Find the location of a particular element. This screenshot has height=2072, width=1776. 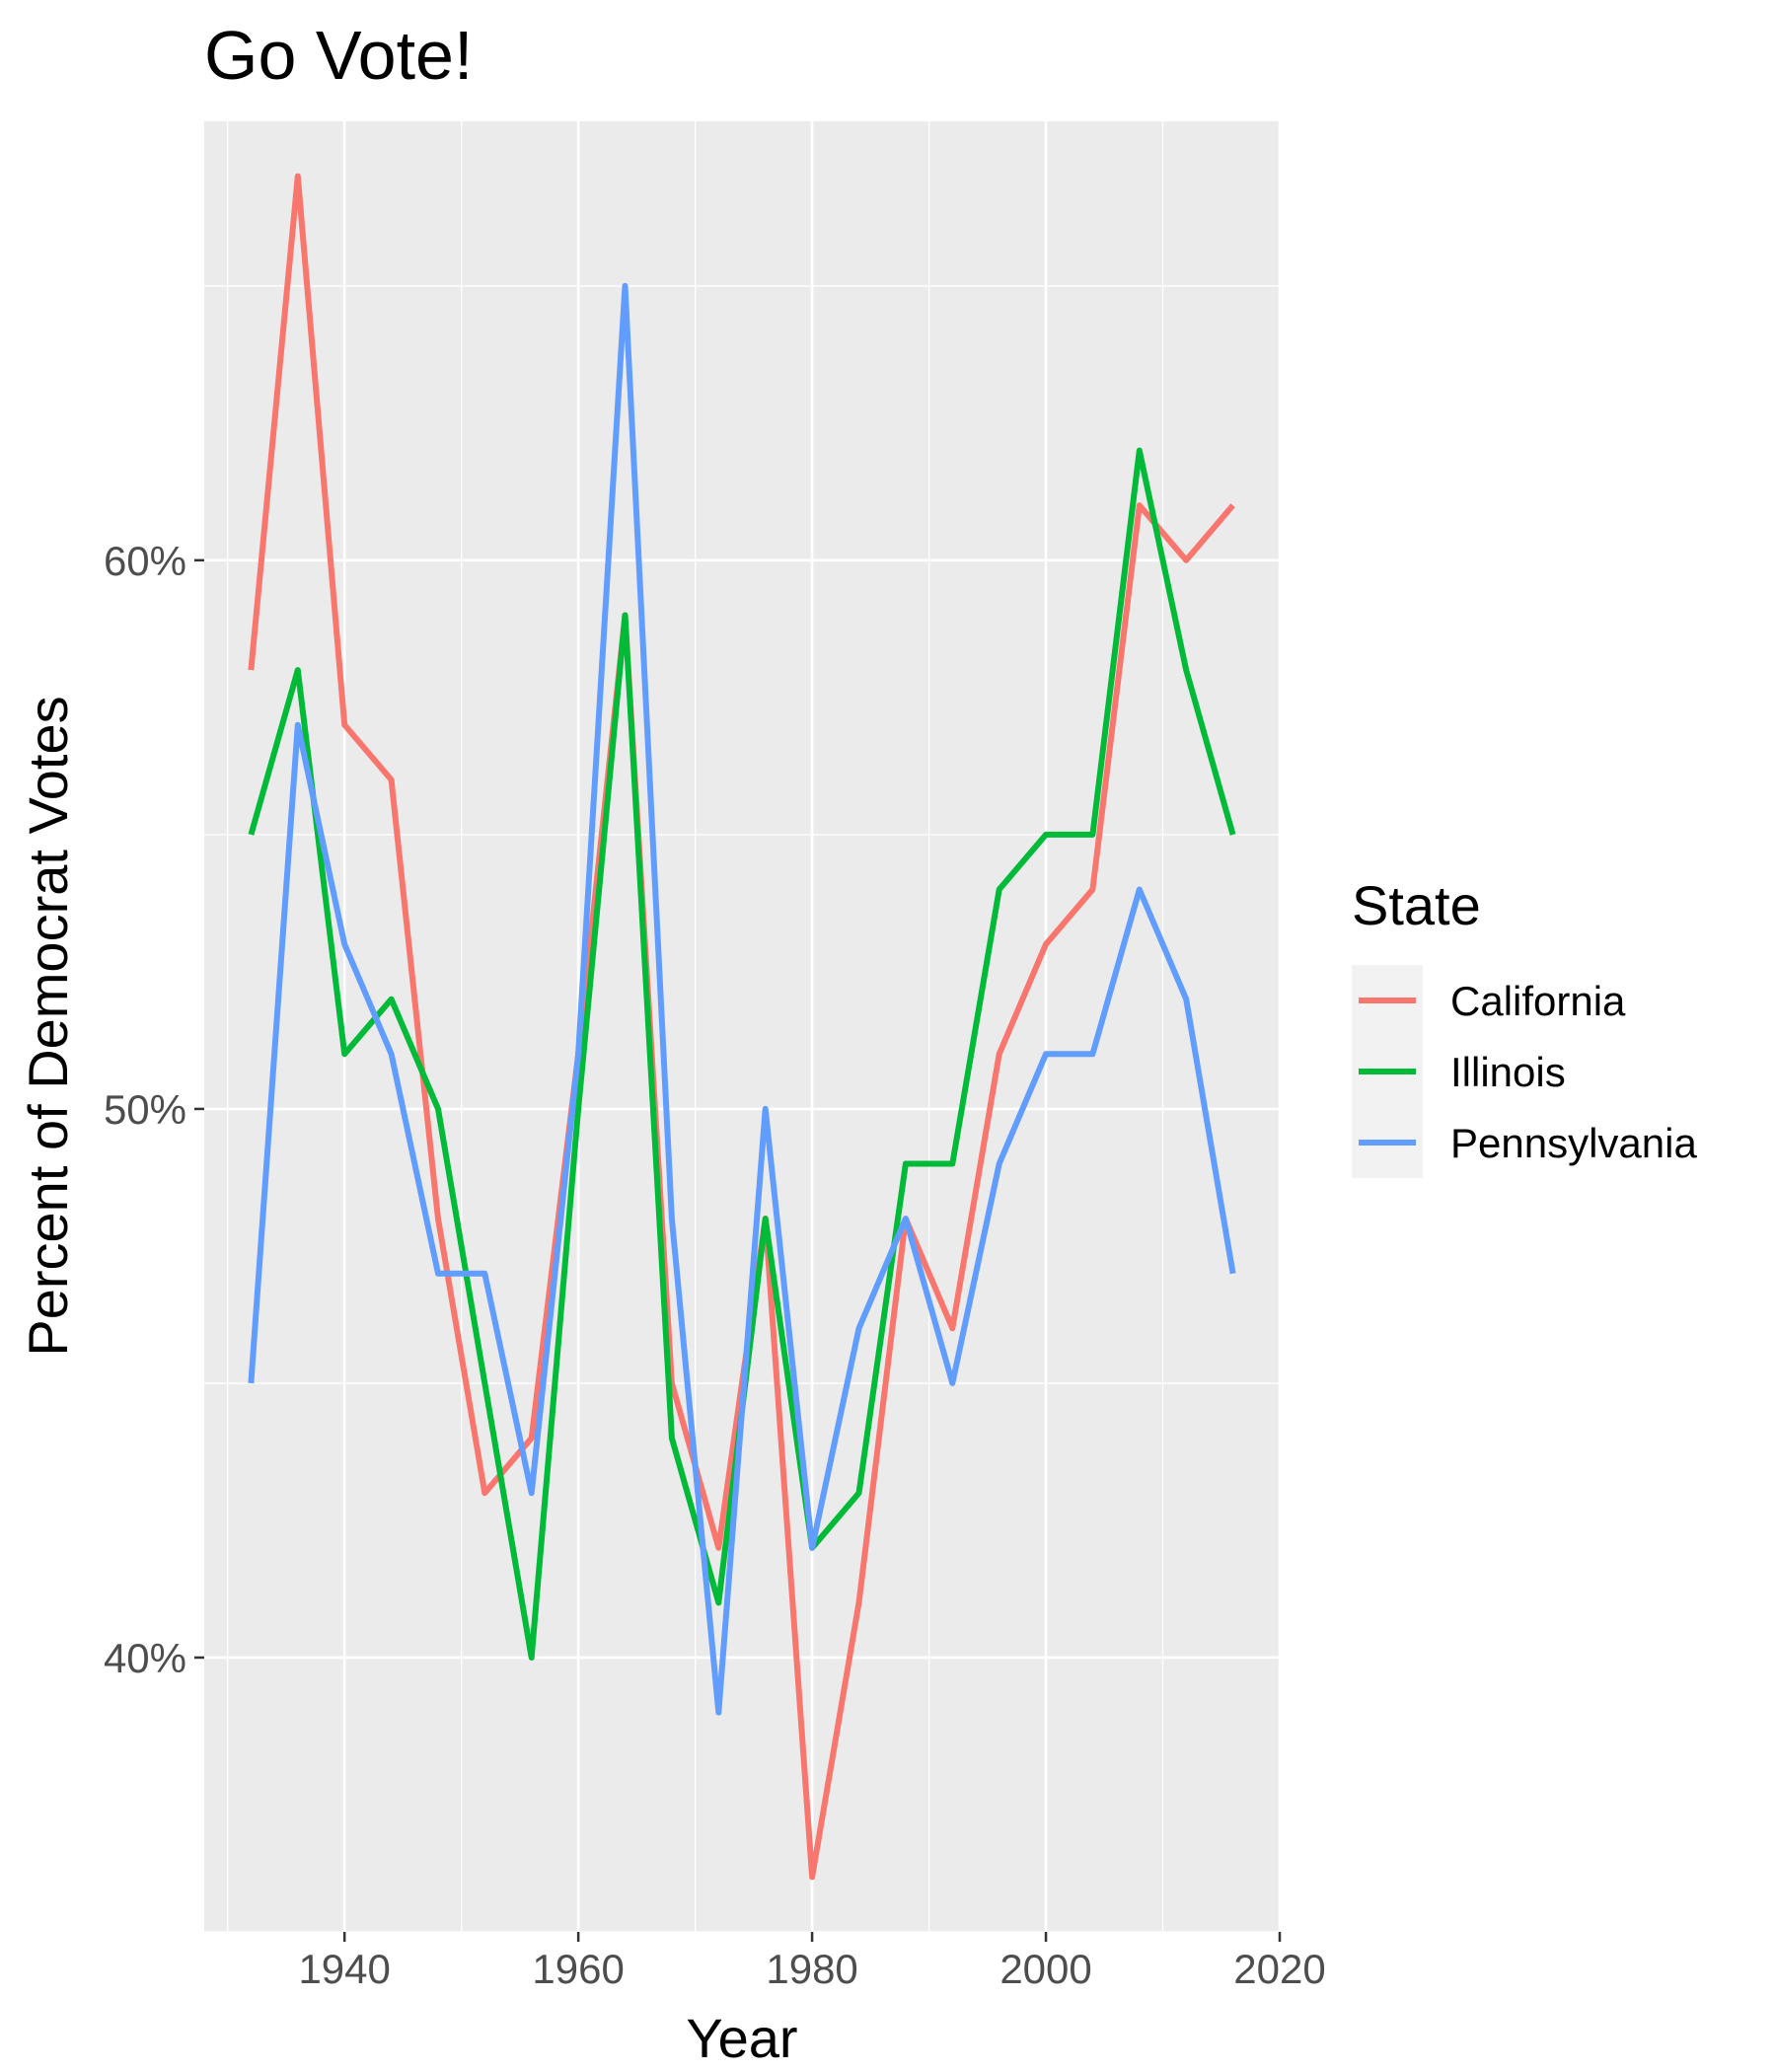

y-tick-label: 50% is located at coordinates (145, 1110).